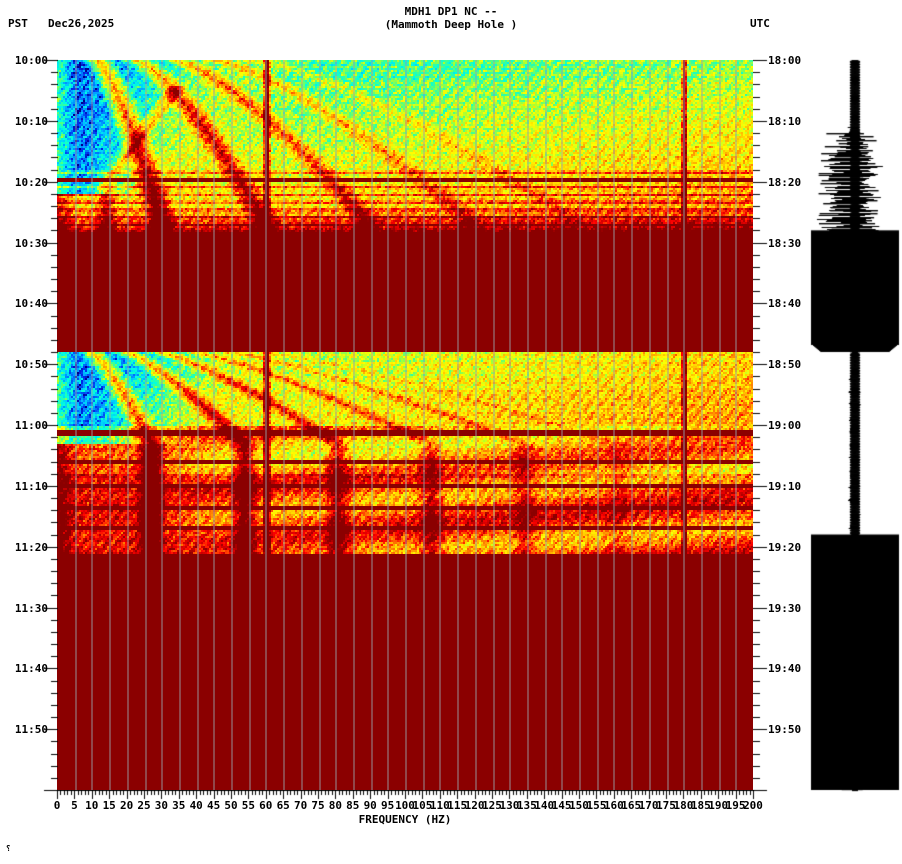  Describe the element at coordinates (144, 805) in the screenshot. I see `frequency-tick-label: 25` at that location.